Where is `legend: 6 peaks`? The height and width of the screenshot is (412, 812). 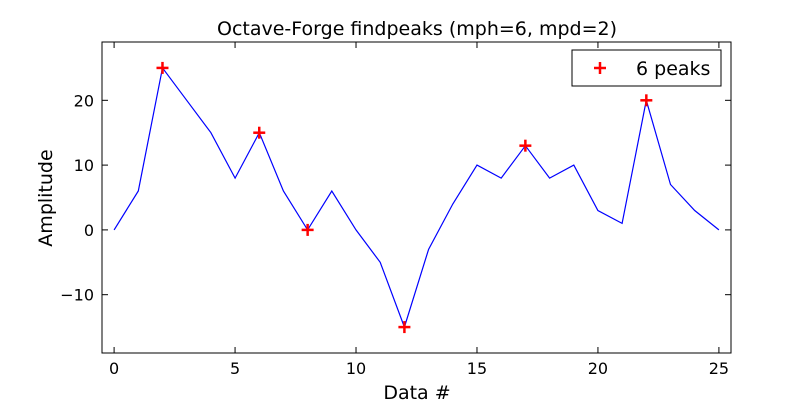 legend: 6 peaks is located at coordinates (646, 68).